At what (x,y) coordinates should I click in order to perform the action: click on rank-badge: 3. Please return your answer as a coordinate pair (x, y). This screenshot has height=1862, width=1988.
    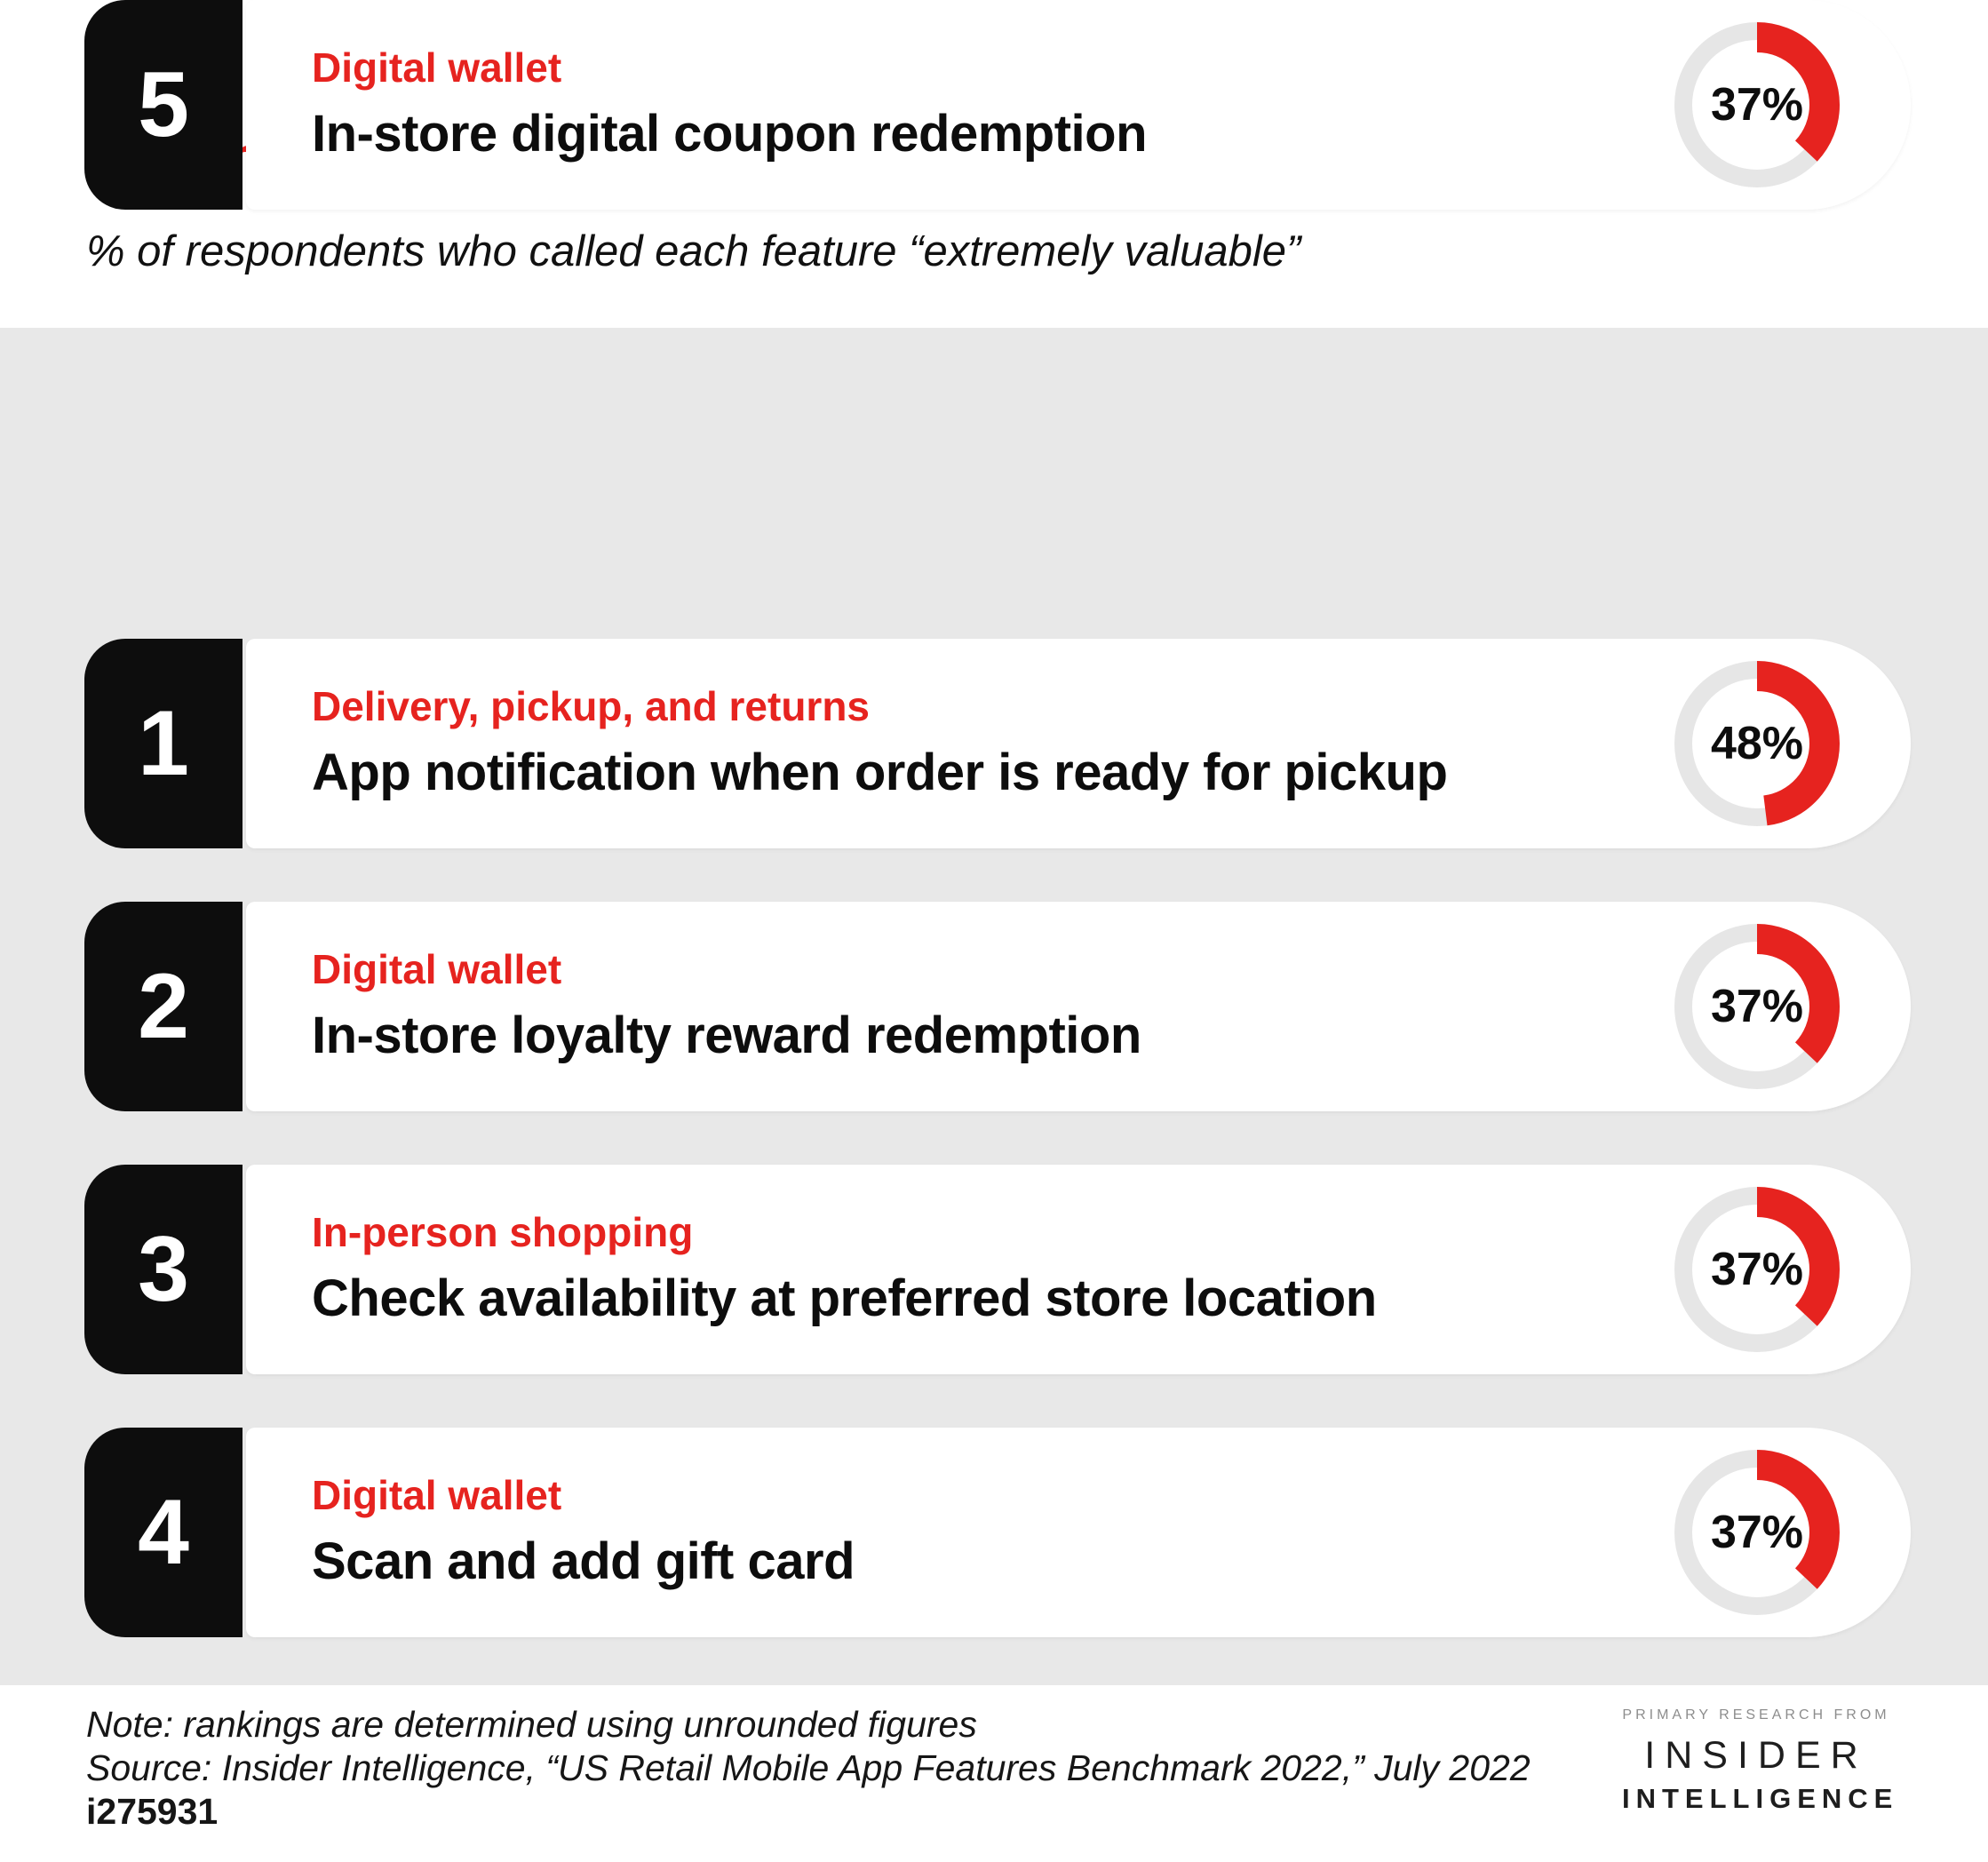
    Looking at the image, I should click on (163, 1269).